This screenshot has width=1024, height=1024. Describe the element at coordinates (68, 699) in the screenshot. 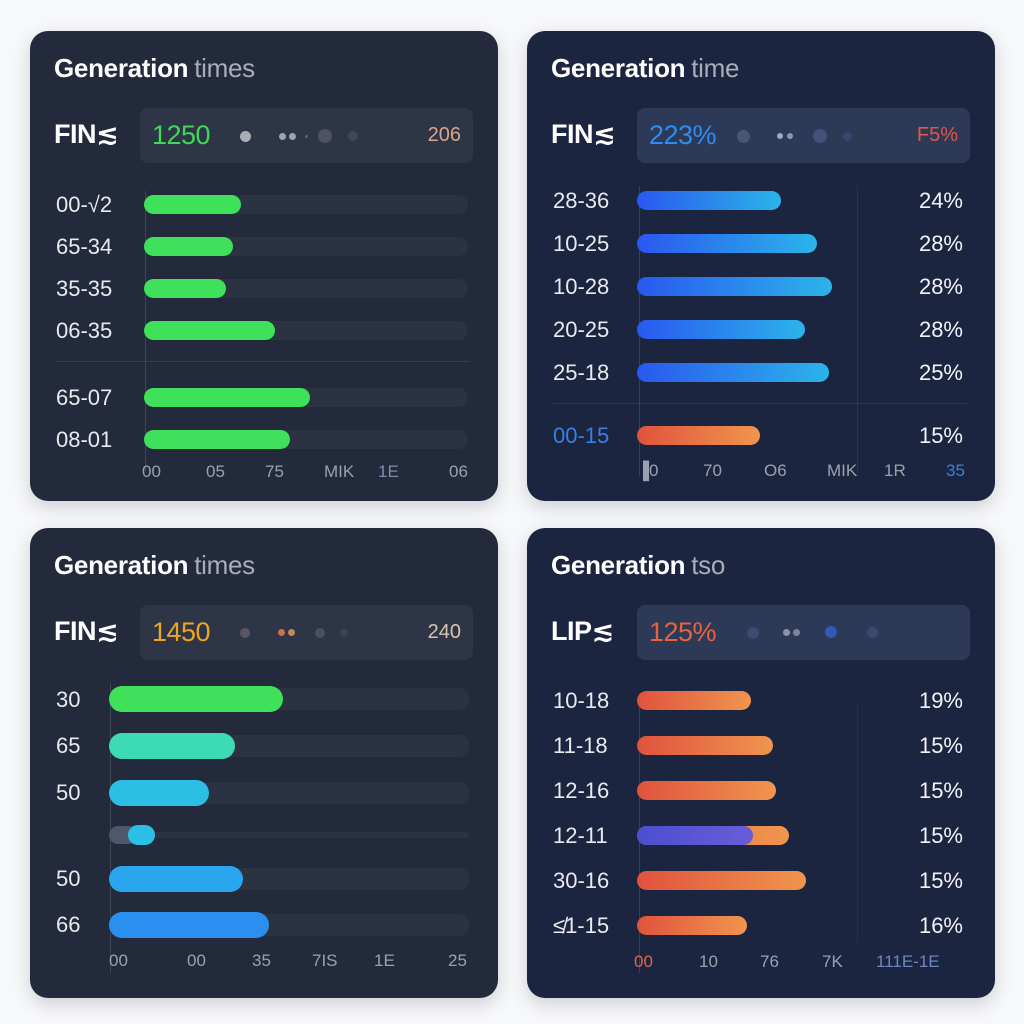

I see `row-label: 30` at that location.